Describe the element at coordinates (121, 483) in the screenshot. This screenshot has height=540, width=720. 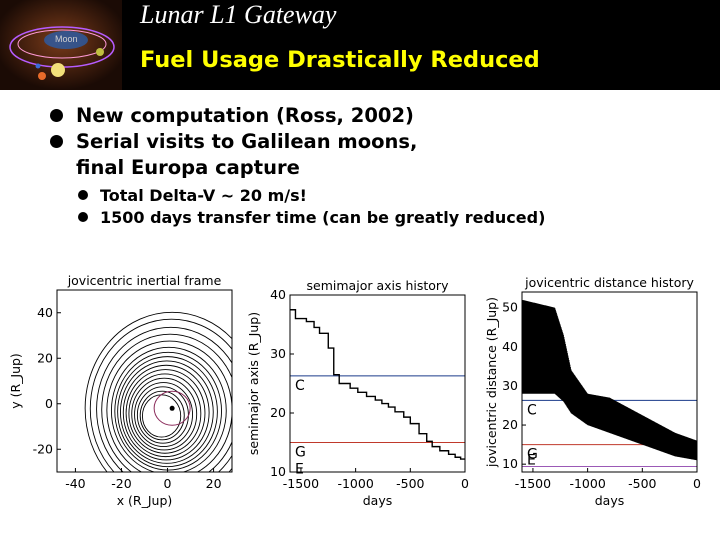
I see `x-tick-label: -20` at that location.